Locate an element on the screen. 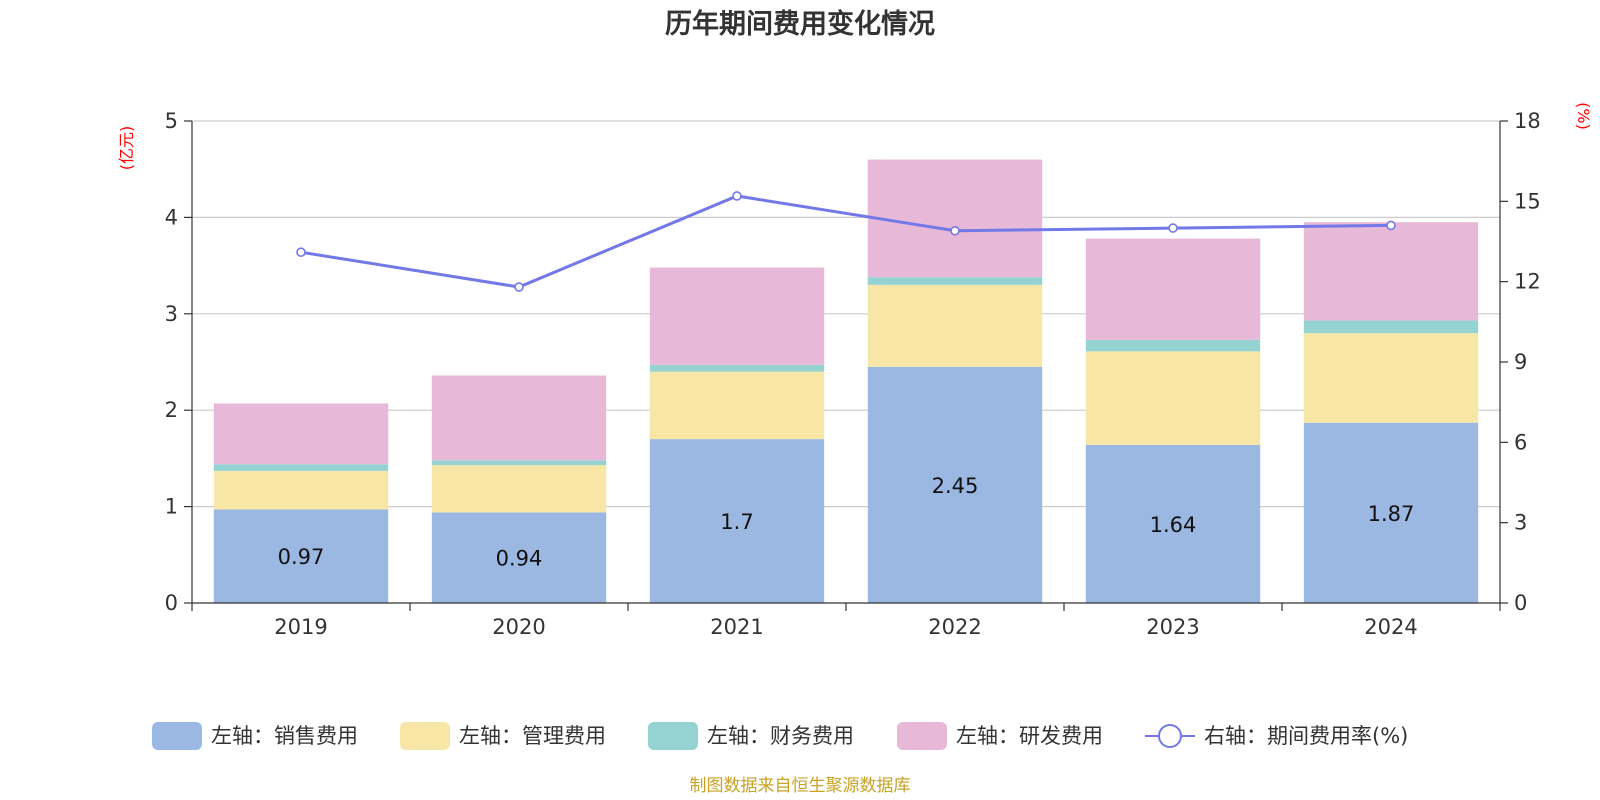  x-axis-tick-label: 2023 is located at coordinates (1172, 627).